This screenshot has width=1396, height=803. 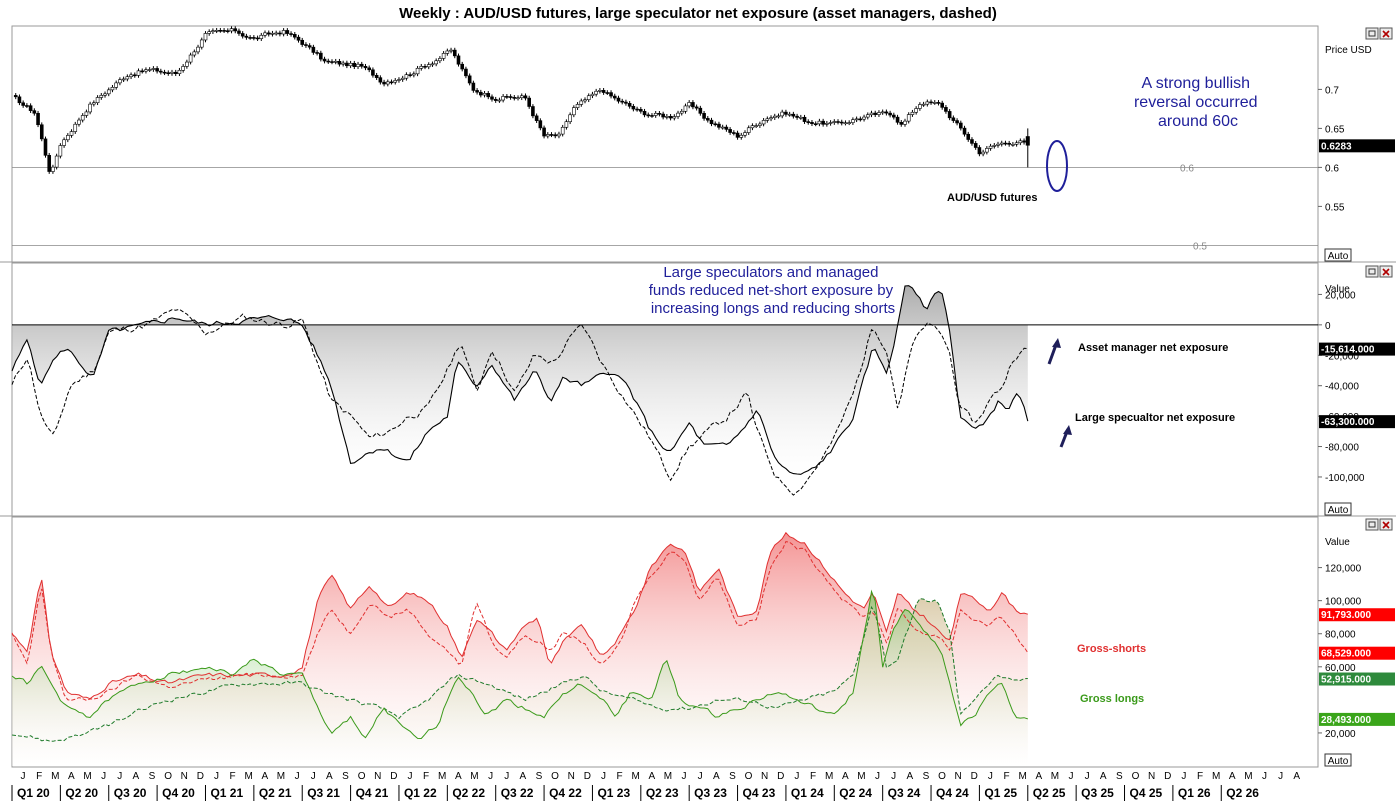 What do you see at coordinates (813, 776) in the screenshot?
I see `month-tick-label: F` at bounding box center [813, 776].